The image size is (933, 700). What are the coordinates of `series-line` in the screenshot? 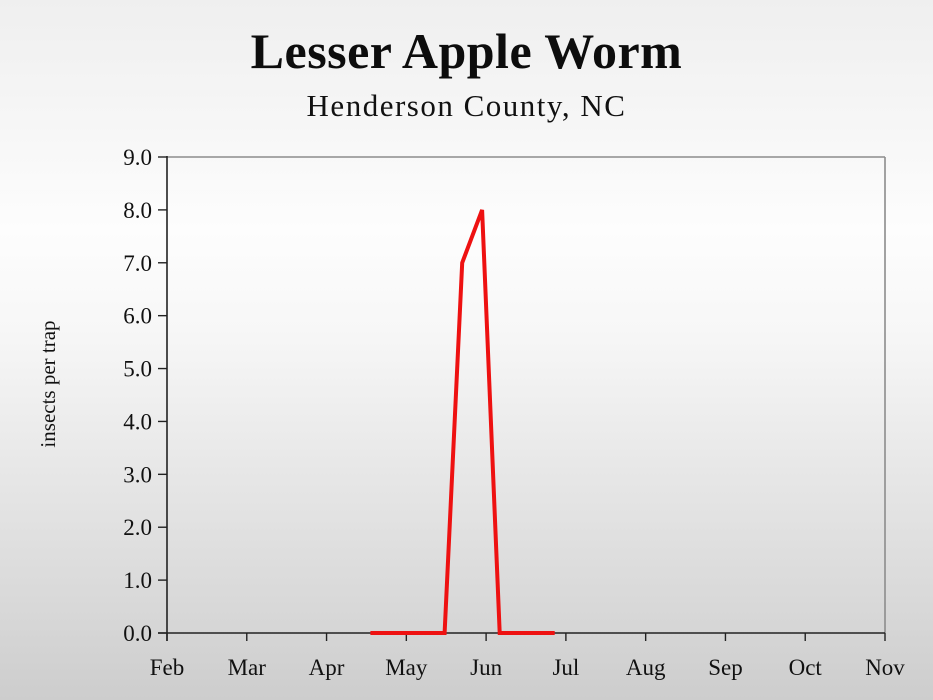 It's located at (462, 422).